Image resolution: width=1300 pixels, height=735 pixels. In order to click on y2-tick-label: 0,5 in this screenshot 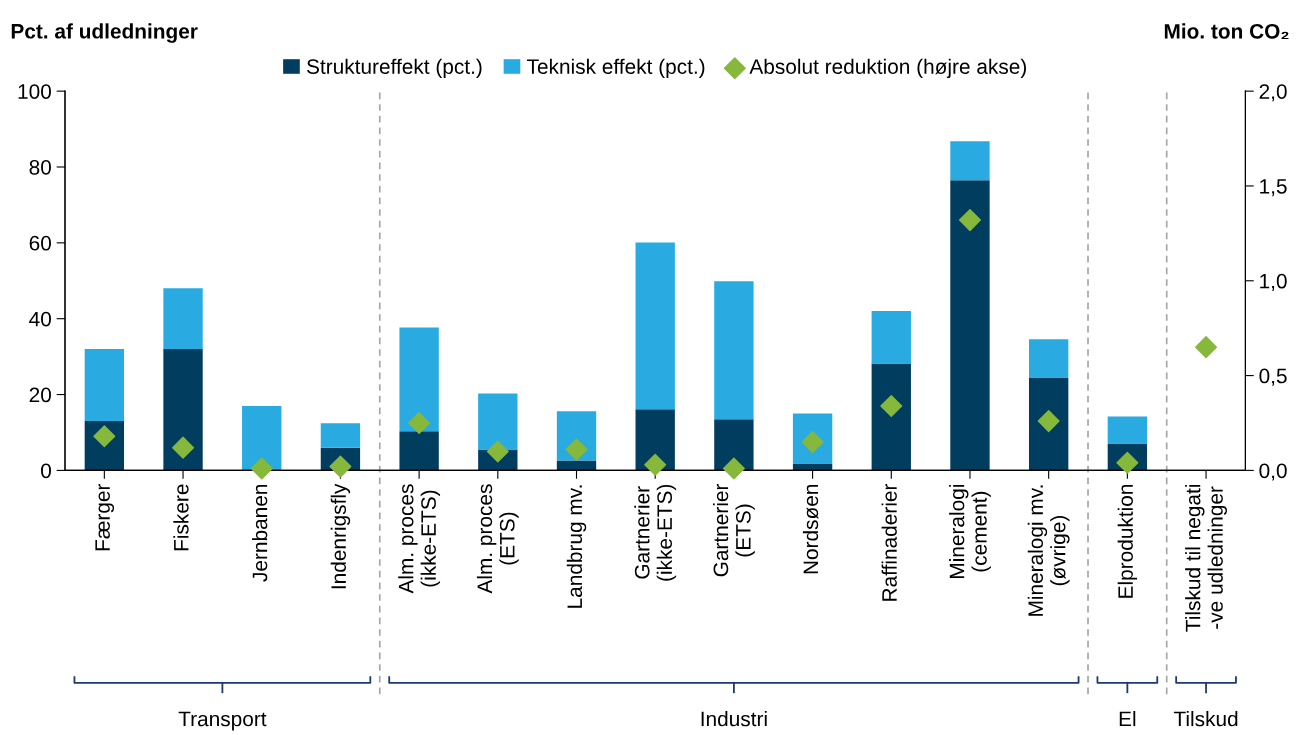, I will do `click(1273, 377)`.